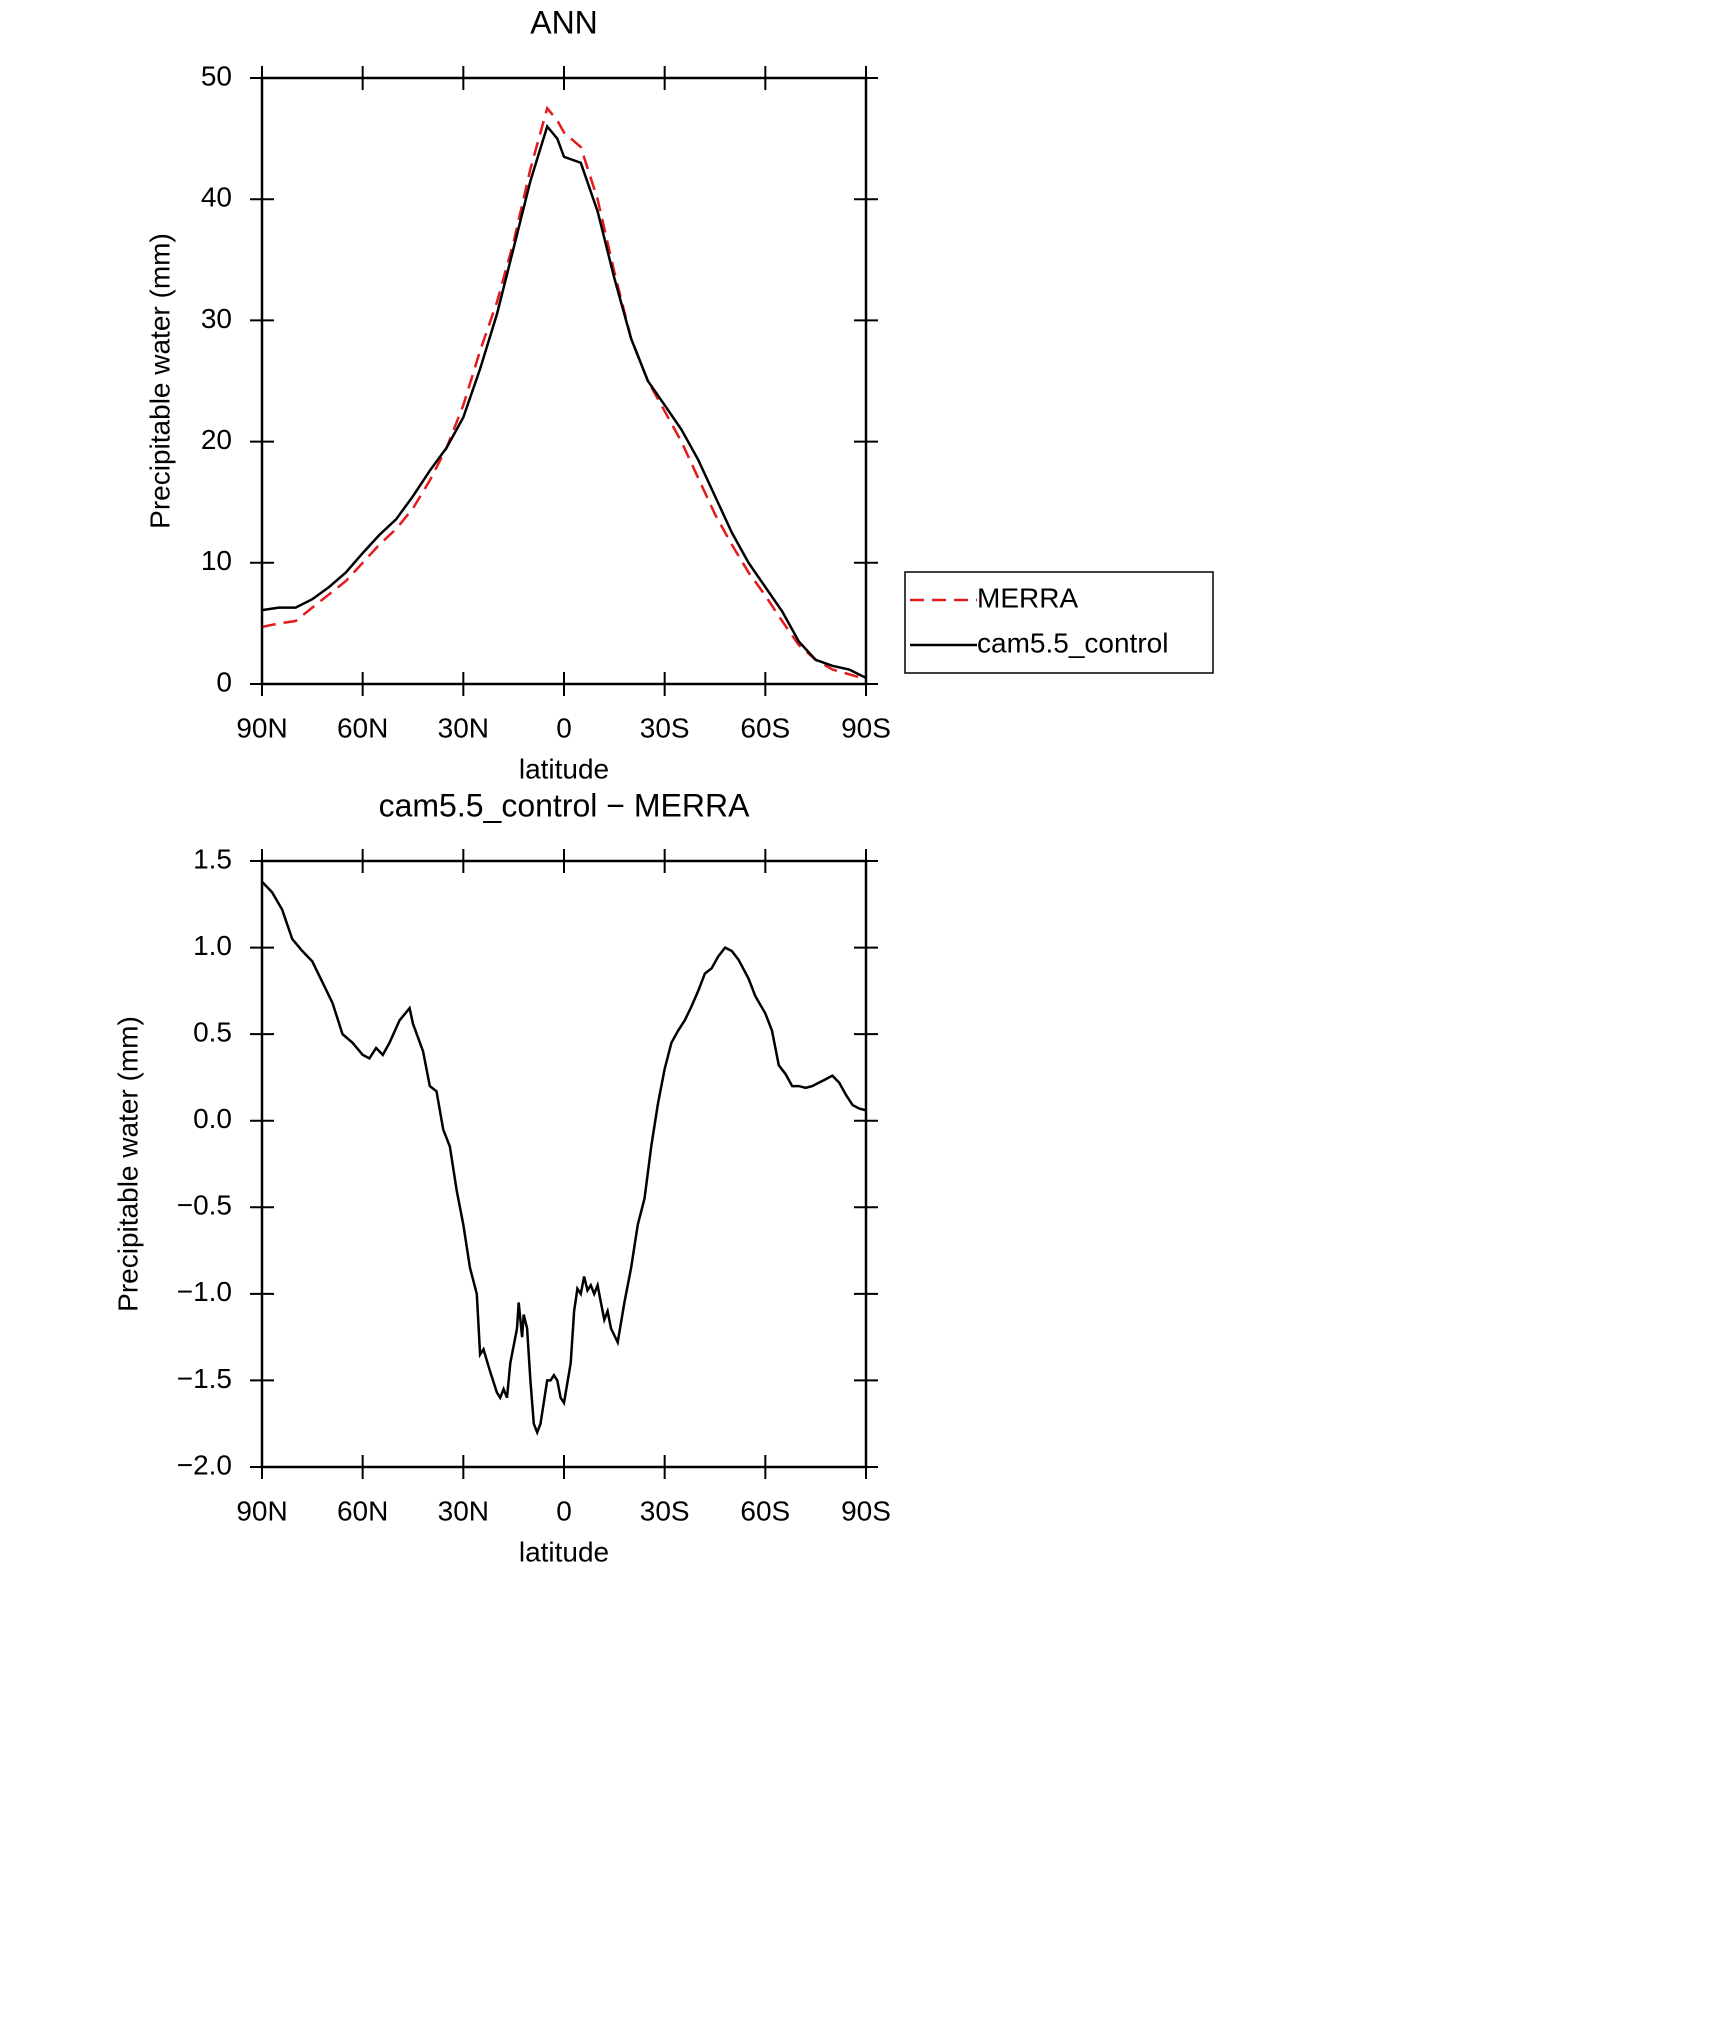 This screenshot has height=2021, width=1710. What do you see at coordinates (1072, 642) in the screenshot?
I see `legend-label: cam5.5_control` at bounding box center [1072, 642].